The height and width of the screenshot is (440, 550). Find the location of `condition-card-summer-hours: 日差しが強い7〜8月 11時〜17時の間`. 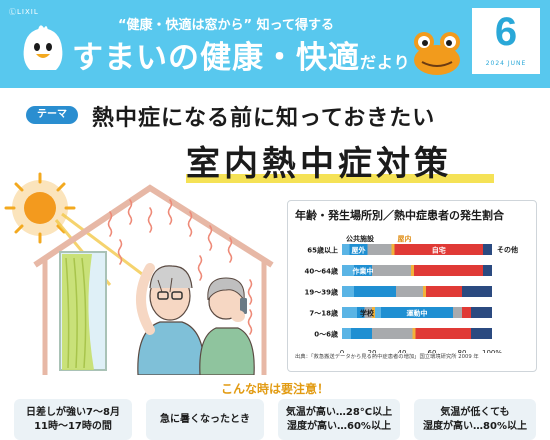

condition-card-summer-hours: 日差しが強い7〜8月 11時〜17時の間 is located at coordinates (73, 419).